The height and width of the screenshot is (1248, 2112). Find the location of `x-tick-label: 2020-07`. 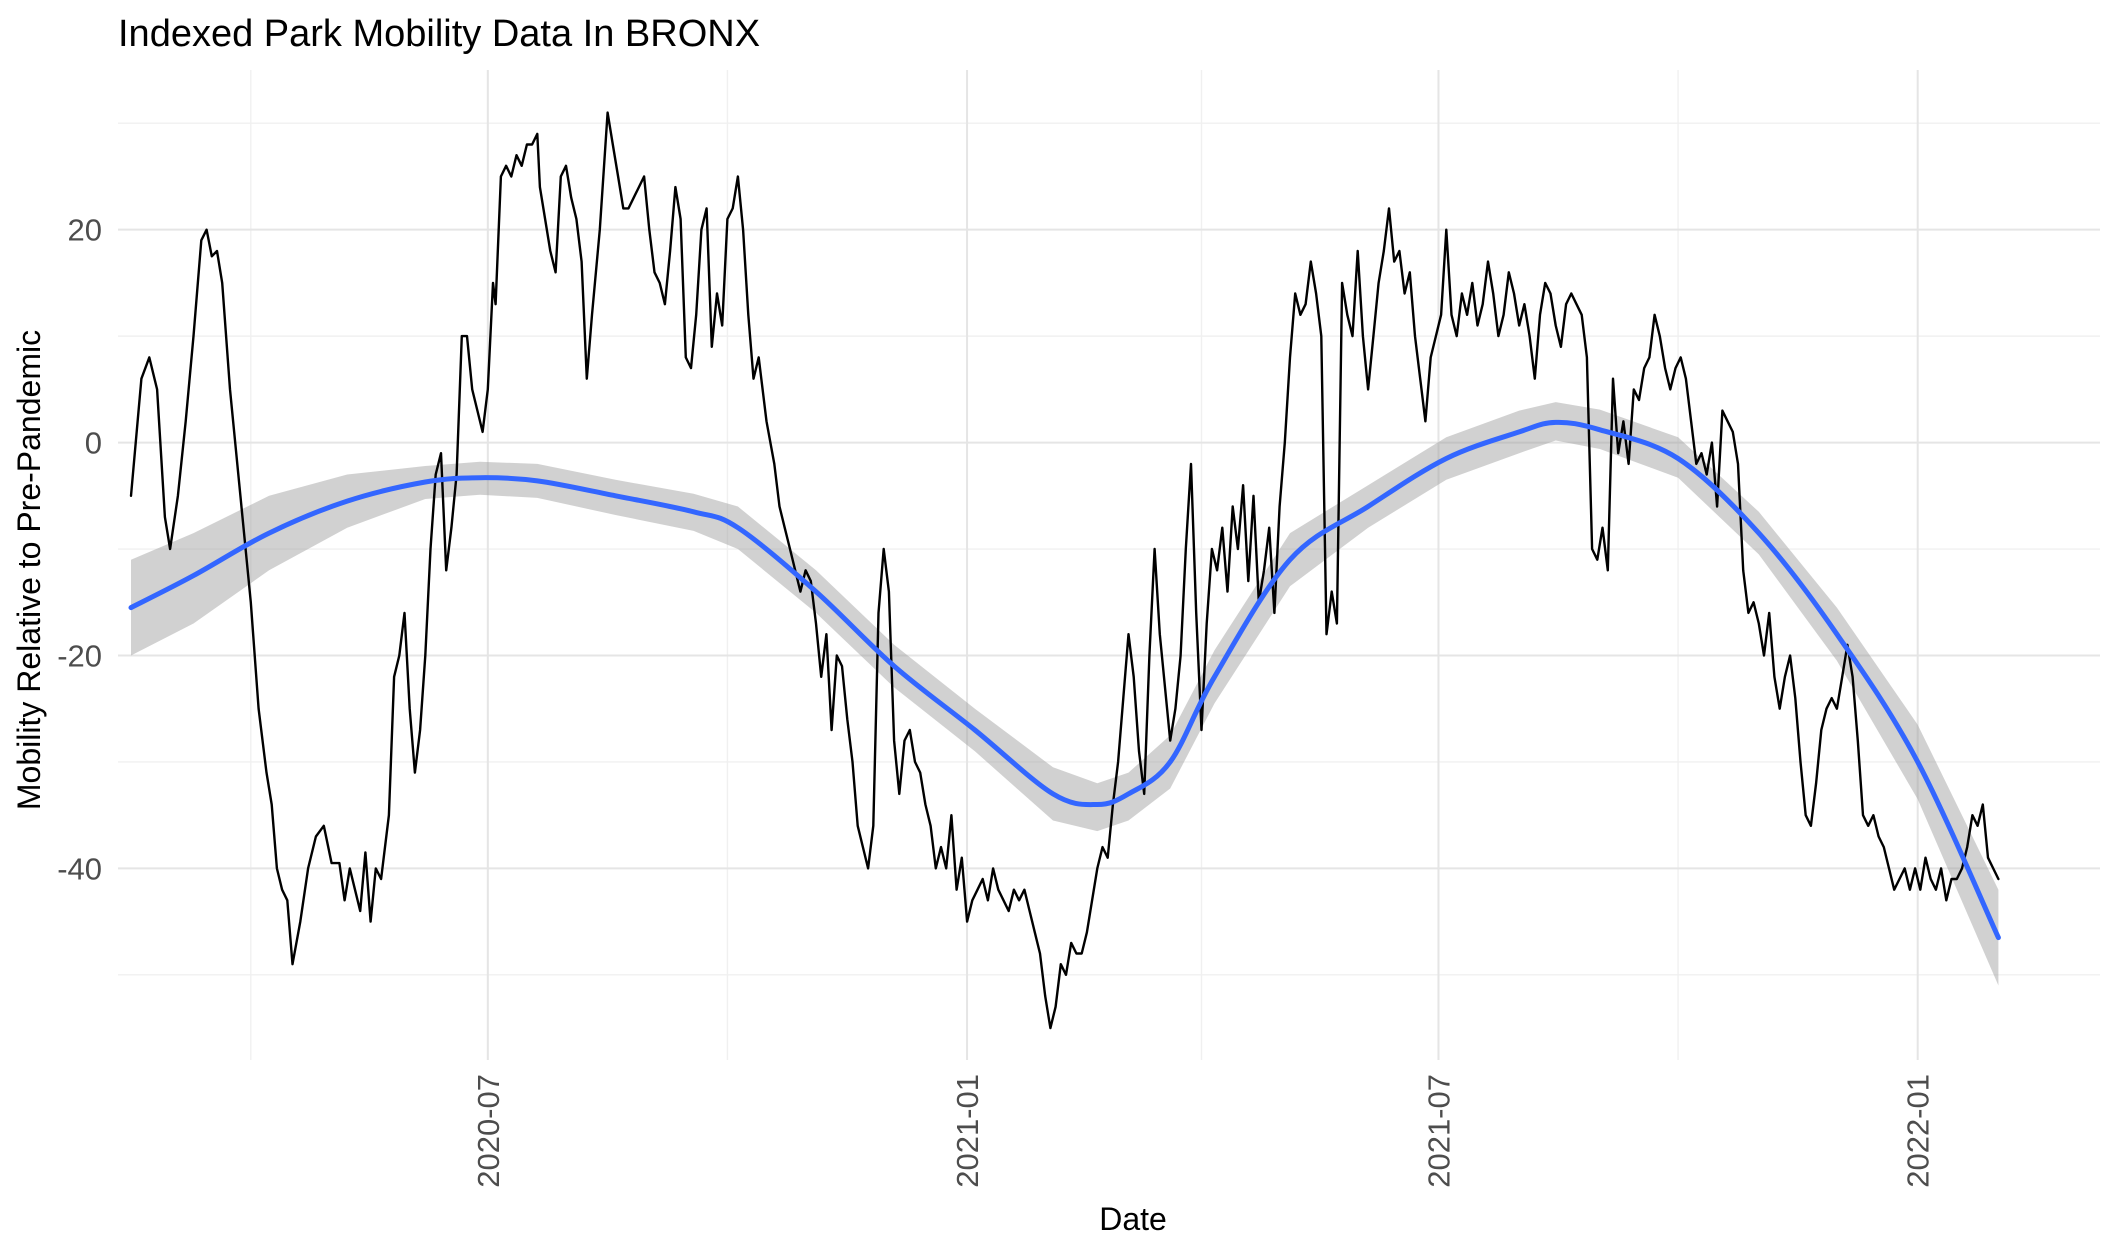

x-tick-label: 2020-07 is located at coordinates (488, 1131).